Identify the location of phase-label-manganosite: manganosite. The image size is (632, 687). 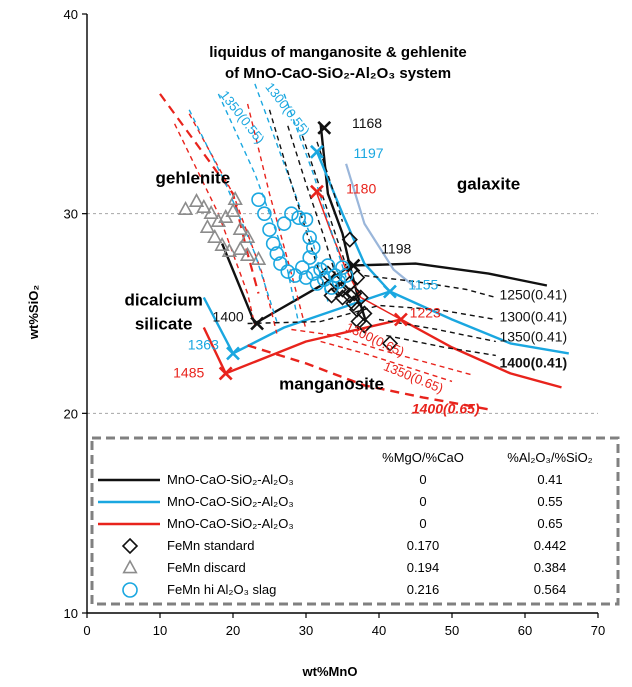
(331, 383).